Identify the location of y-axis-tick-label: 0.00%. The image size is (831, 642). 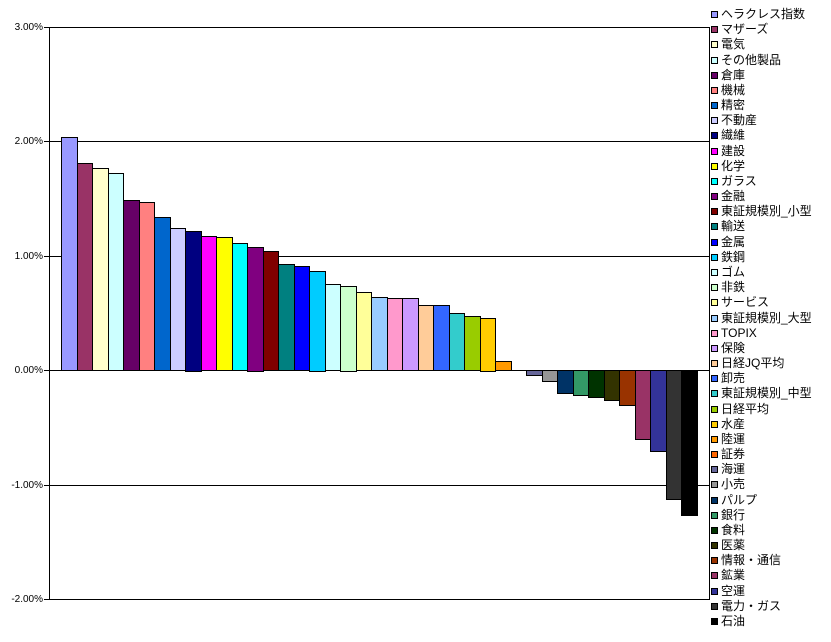
(28, 370).